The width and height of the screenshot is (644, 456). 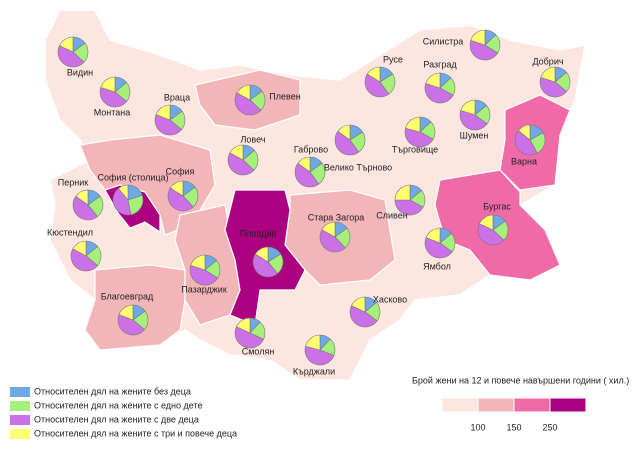 I want to click on region-label: Разград, so click(x=440, y=64).